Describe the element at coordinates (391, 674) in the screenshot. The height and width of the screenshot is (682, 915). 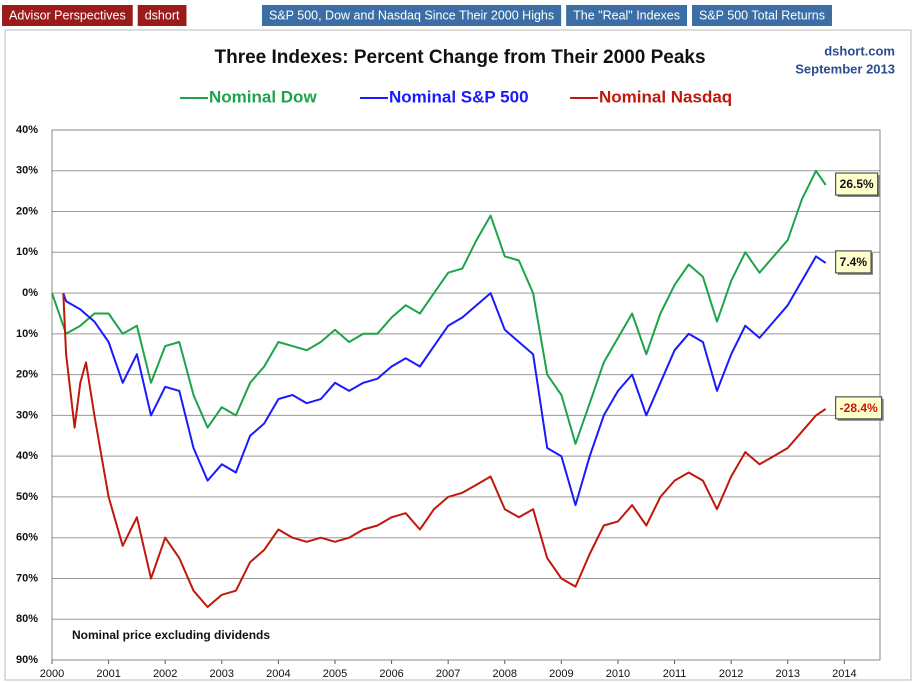
I see `x-tick-label: 2006` at that location.